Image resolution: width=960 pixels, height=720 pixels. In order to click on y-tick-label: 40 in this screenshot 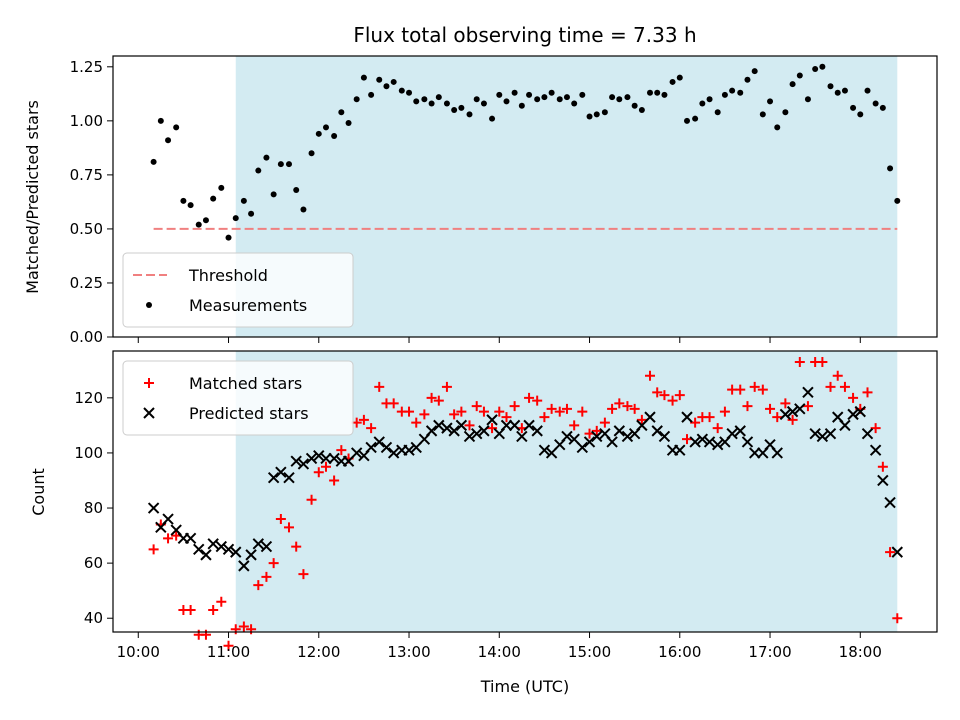, I will do `click(93, 618)`.